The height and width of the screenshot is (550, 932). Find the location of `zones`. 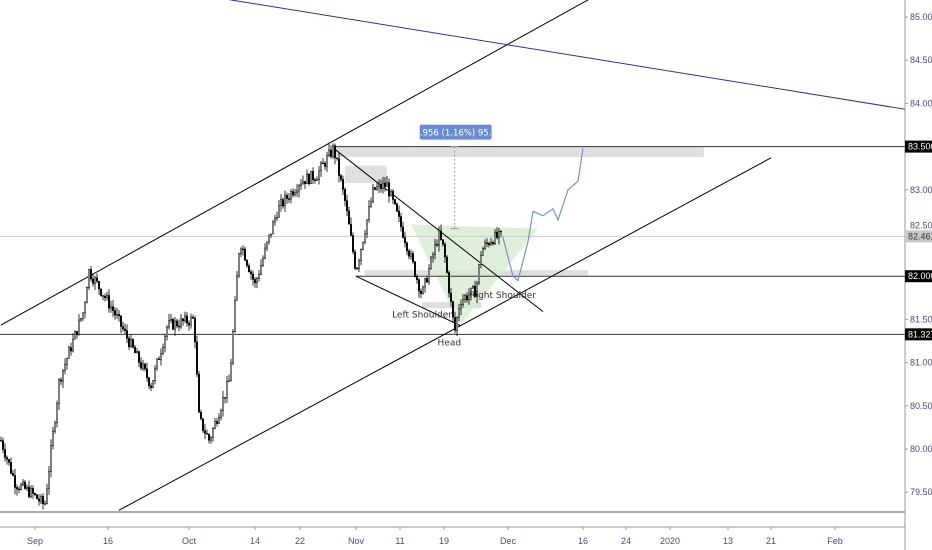

zones is located at coordinates (518, 227).